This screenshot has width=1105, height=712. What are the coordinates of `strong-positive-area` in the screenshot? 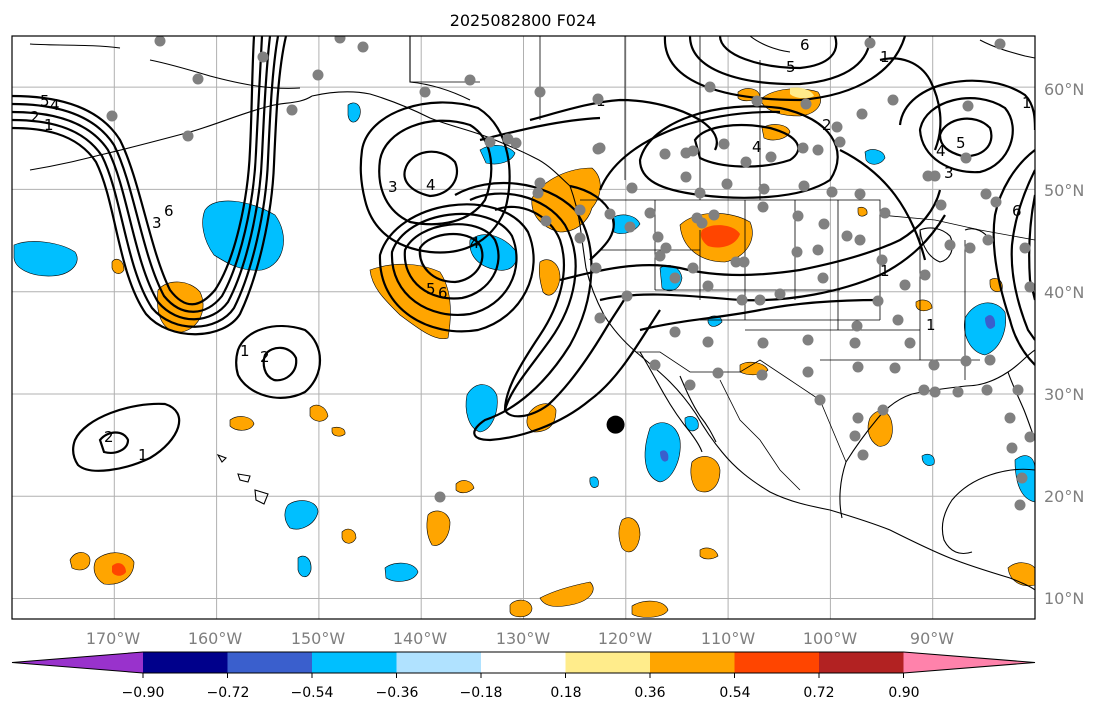 It's located at (720, 236).